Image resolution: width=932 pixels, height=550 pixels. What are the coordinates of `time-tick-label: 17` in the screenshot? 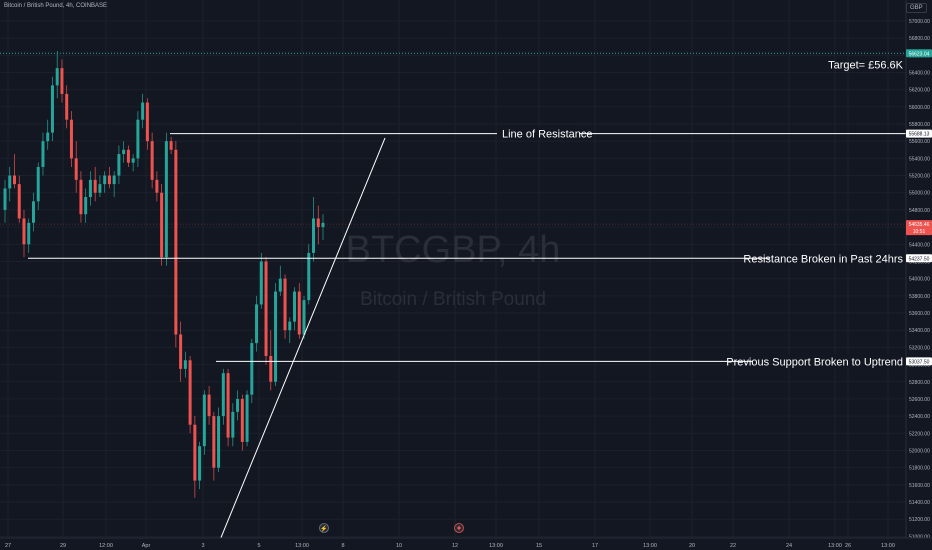 It's located at (595, 546).